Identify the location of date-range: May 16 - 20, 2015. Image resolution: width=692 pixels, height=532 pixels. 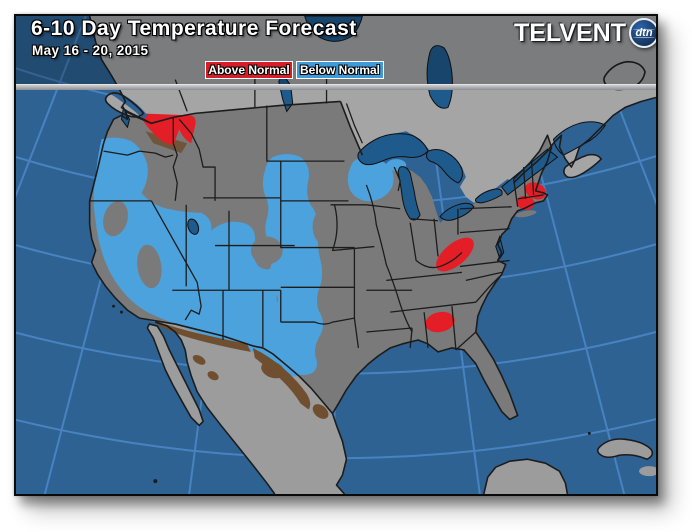
(90, 50).